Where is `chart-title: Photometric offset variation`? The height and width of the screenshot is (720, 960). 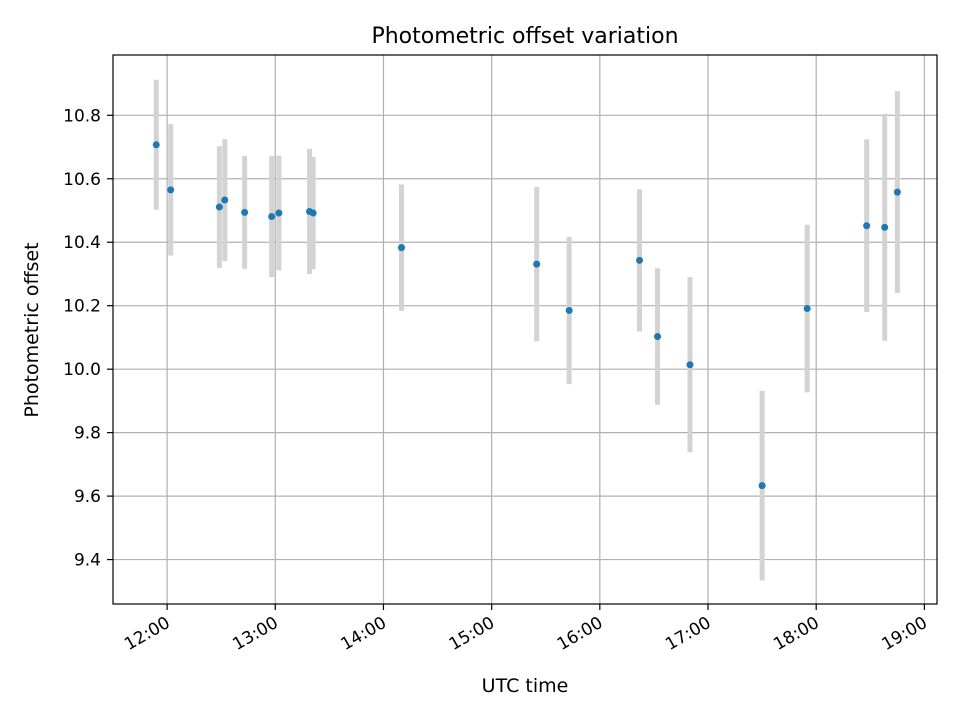
chart-title: Photometric offset variation is located at coordinates (524, 36).